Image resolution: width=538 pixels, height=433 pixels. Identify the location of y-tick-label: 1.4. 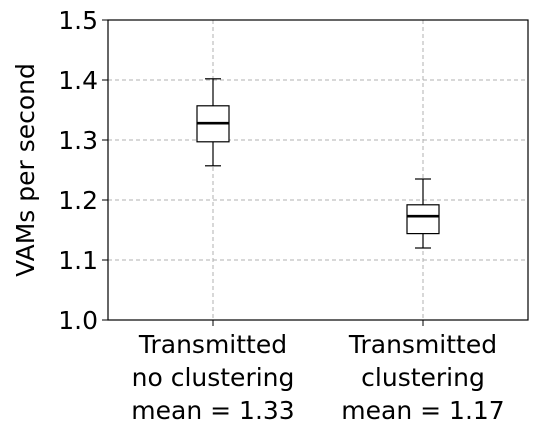
(78, 80).